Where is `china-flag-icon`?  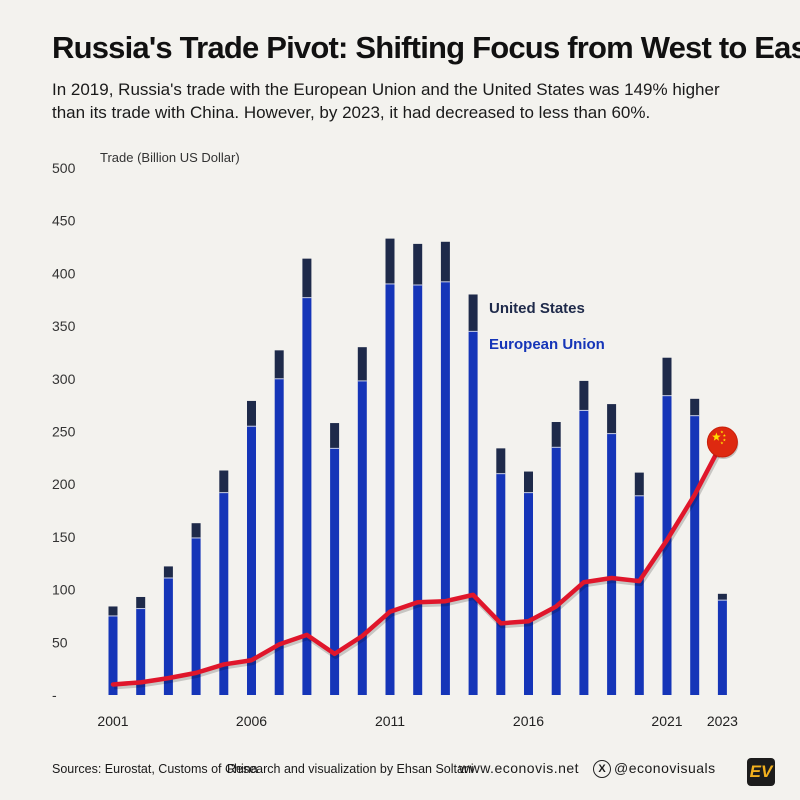 china-flag-icon is located at coordinates (722, 442).